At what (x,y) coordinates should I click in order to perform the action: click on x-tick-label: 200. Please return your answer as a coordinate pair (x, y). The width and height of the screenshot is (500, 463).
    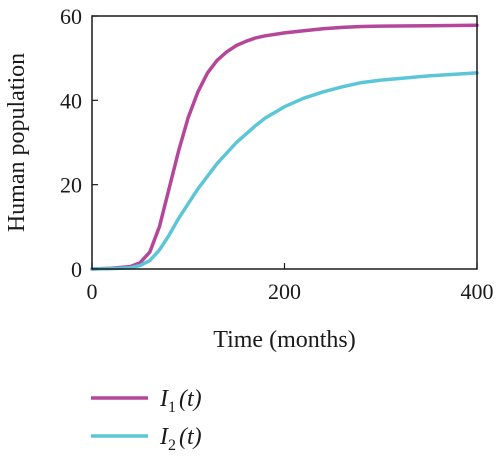
    Looking at the image, I should click on (284, 291).